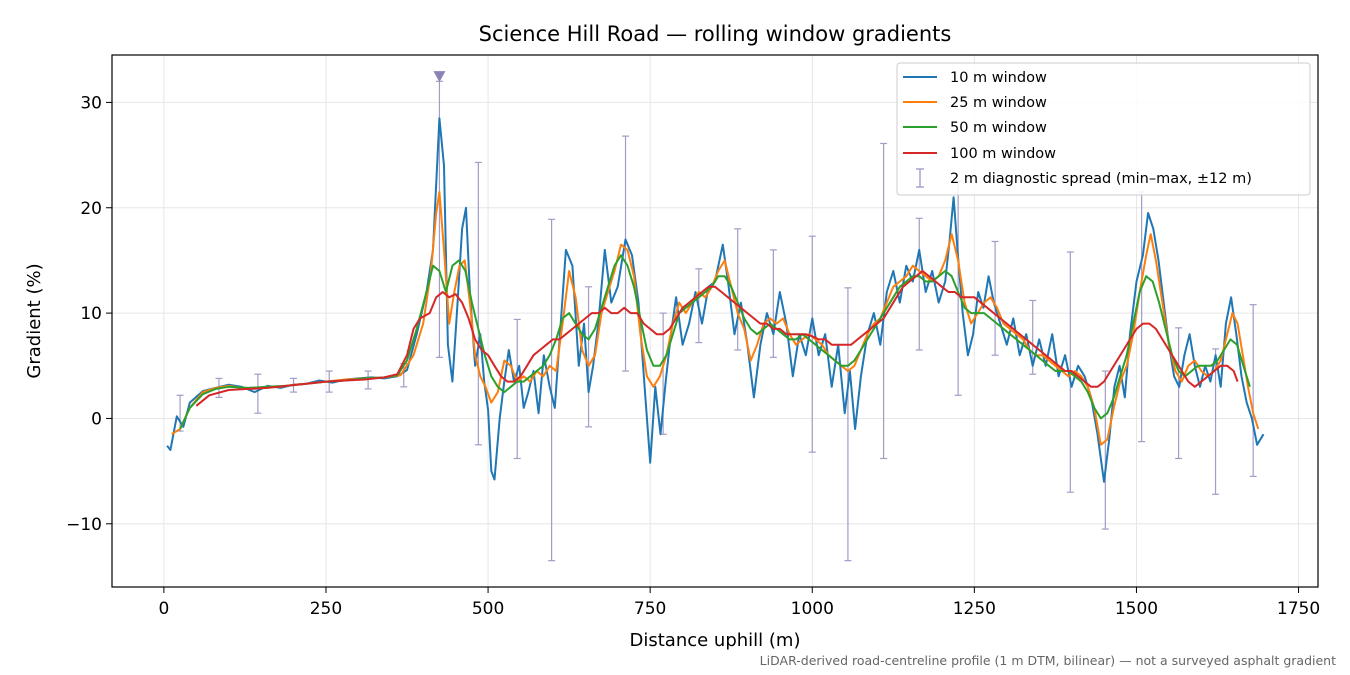  Describe the element at coordinates (650, 609) in the screenshot. I see `x-tick-label: 750` at that location.